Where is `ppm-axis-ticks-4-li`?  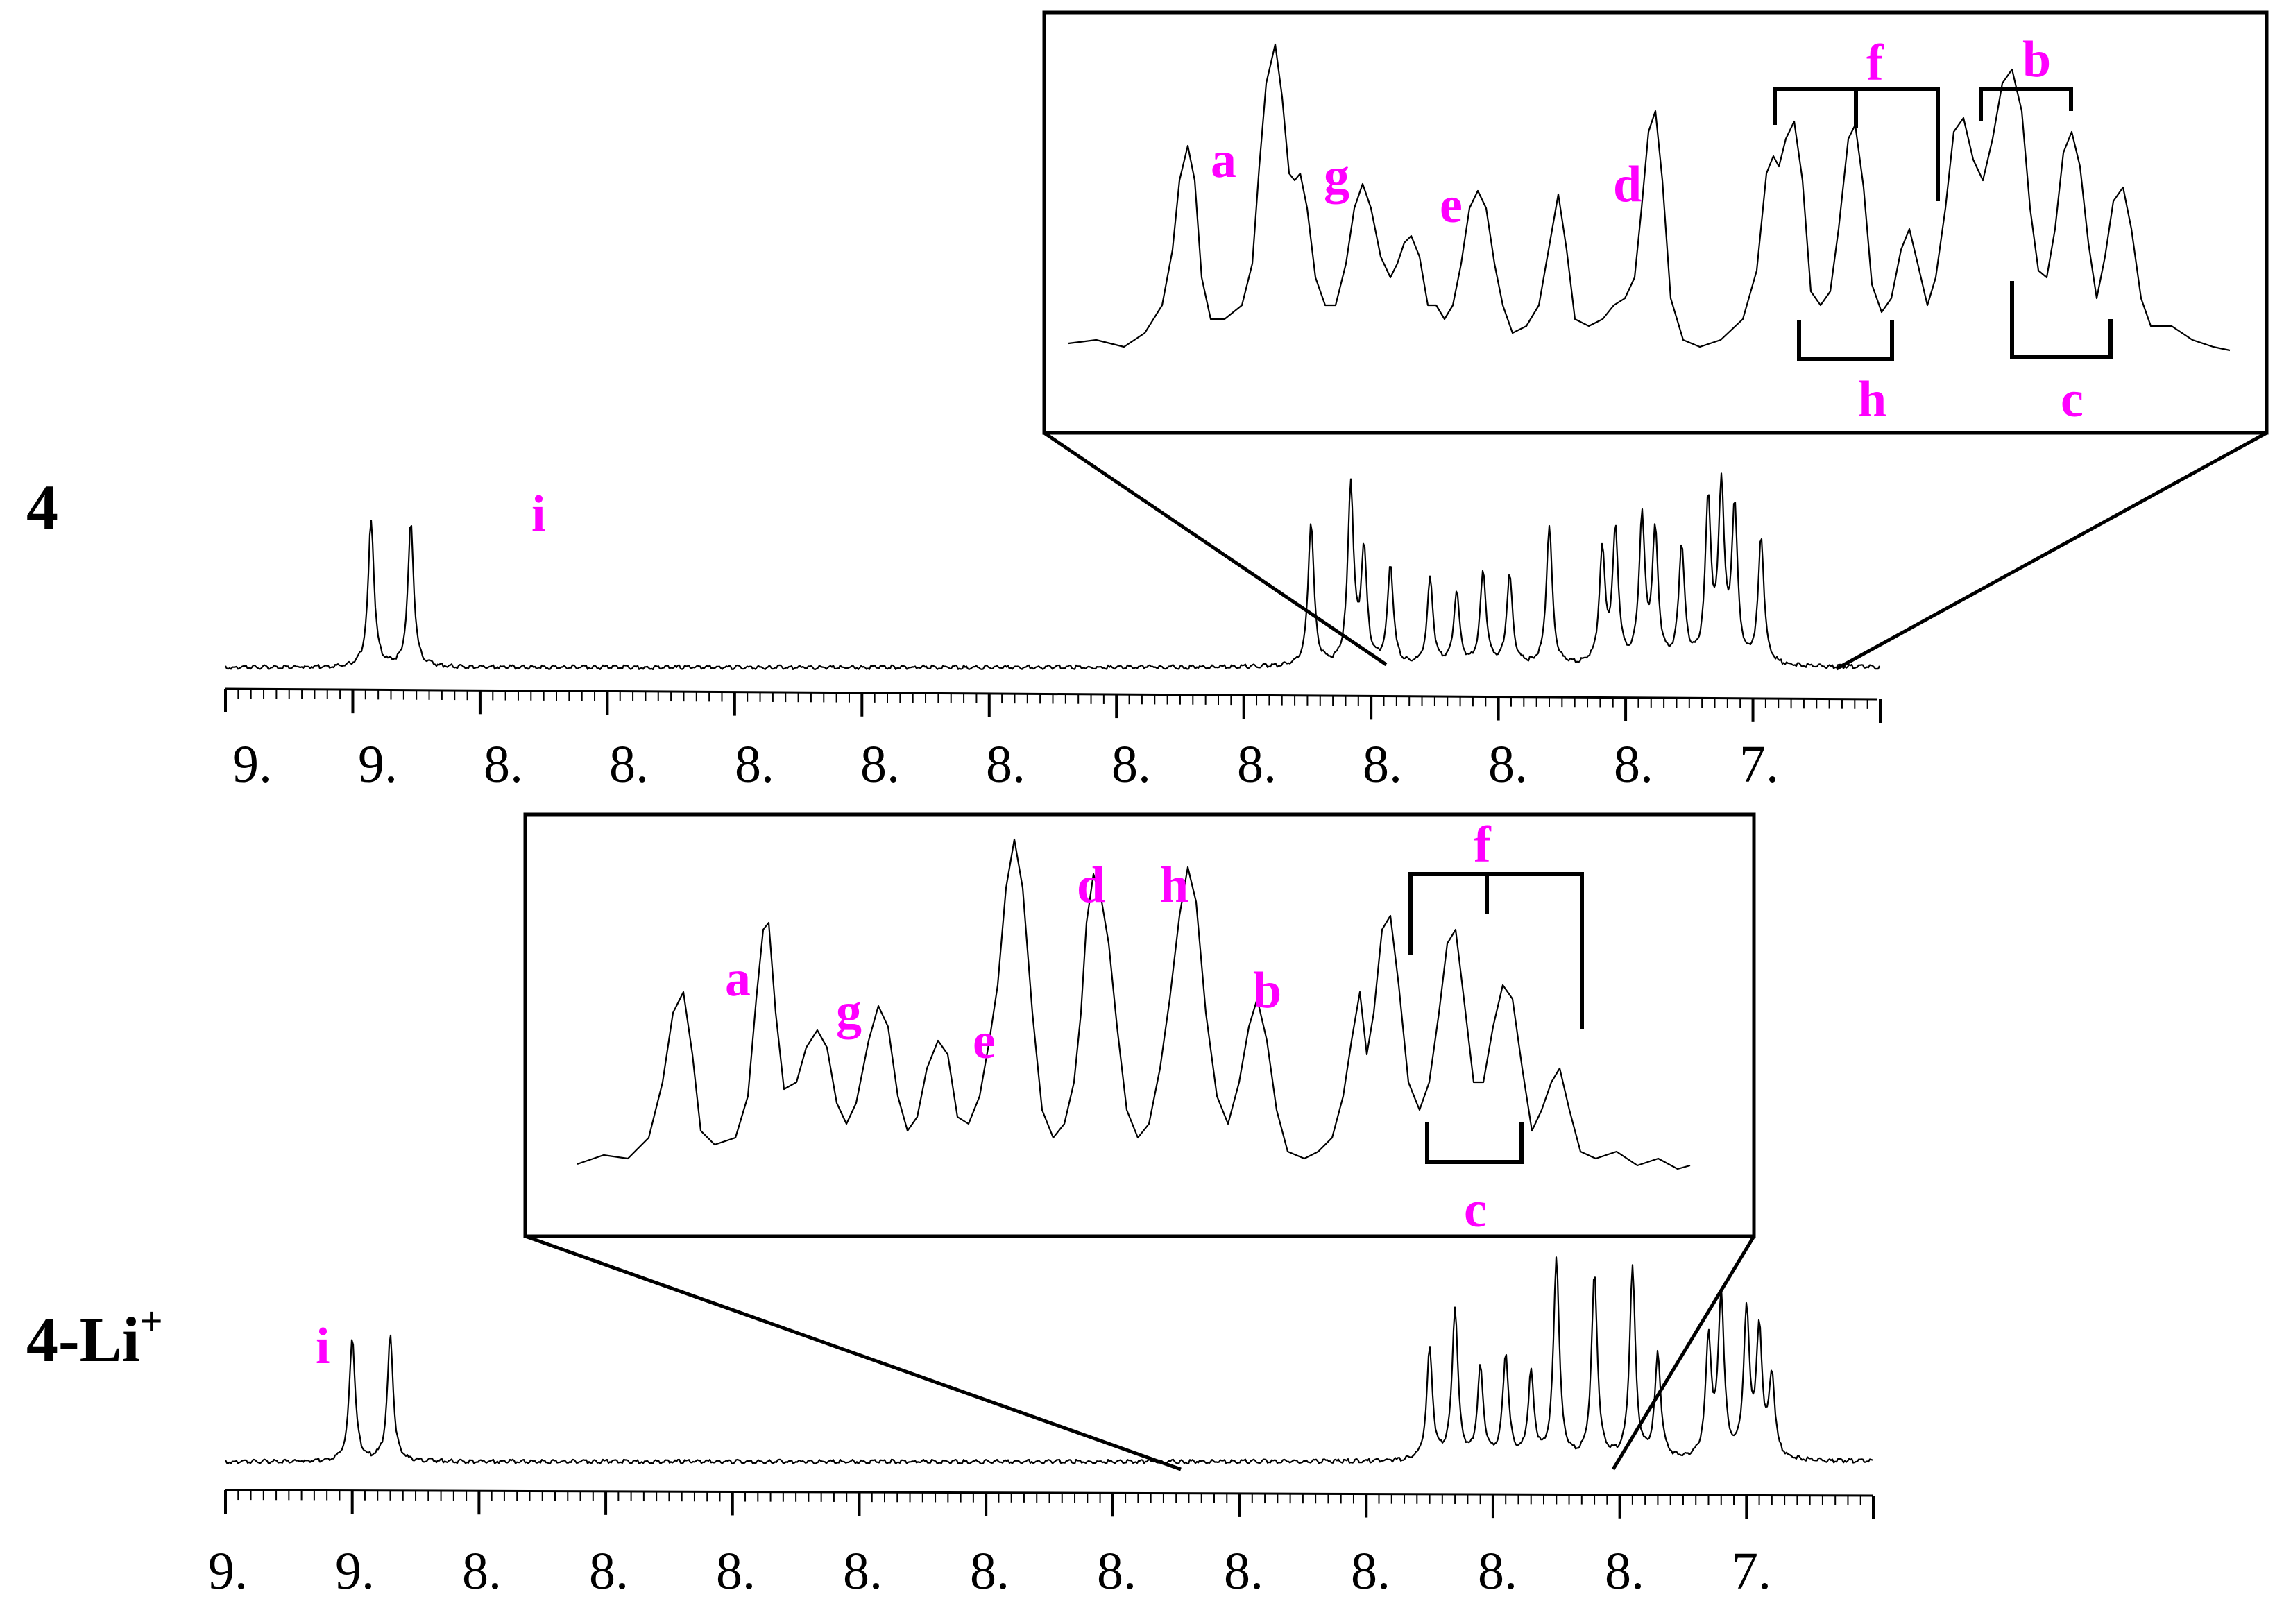
ppm-axis-ticks-4-li is located at coordinates (1049, 1505).